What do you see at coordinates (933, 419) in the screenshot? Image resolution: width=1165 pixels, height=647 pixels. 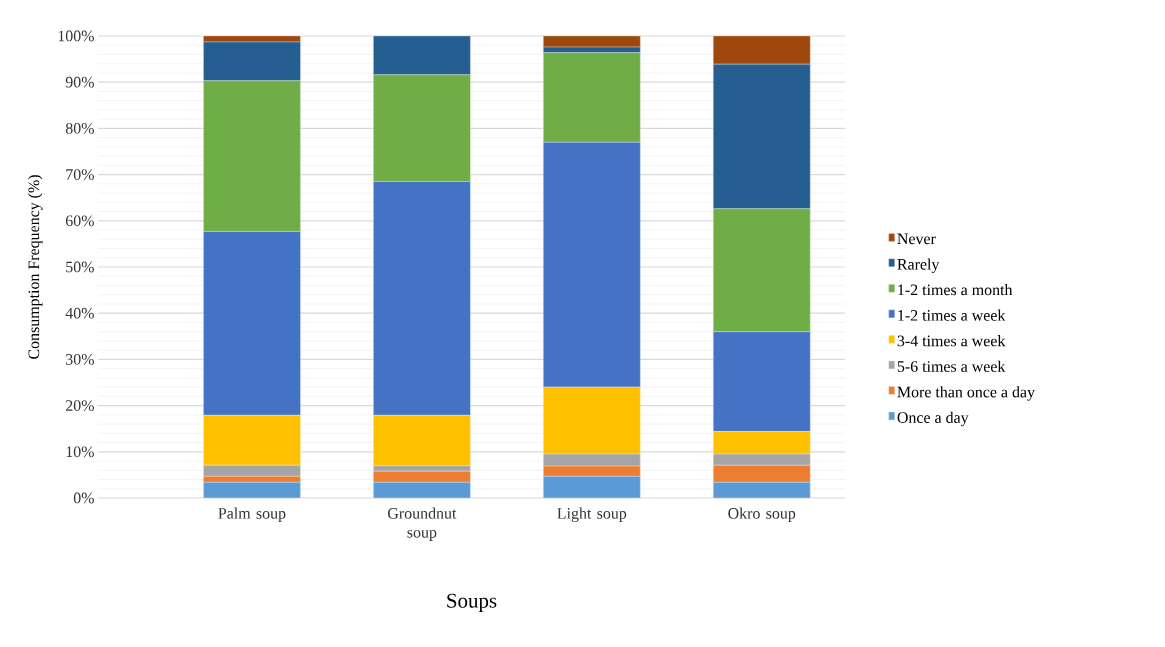 I see `legend-label: Once a day` at bounding box center [933, 419].